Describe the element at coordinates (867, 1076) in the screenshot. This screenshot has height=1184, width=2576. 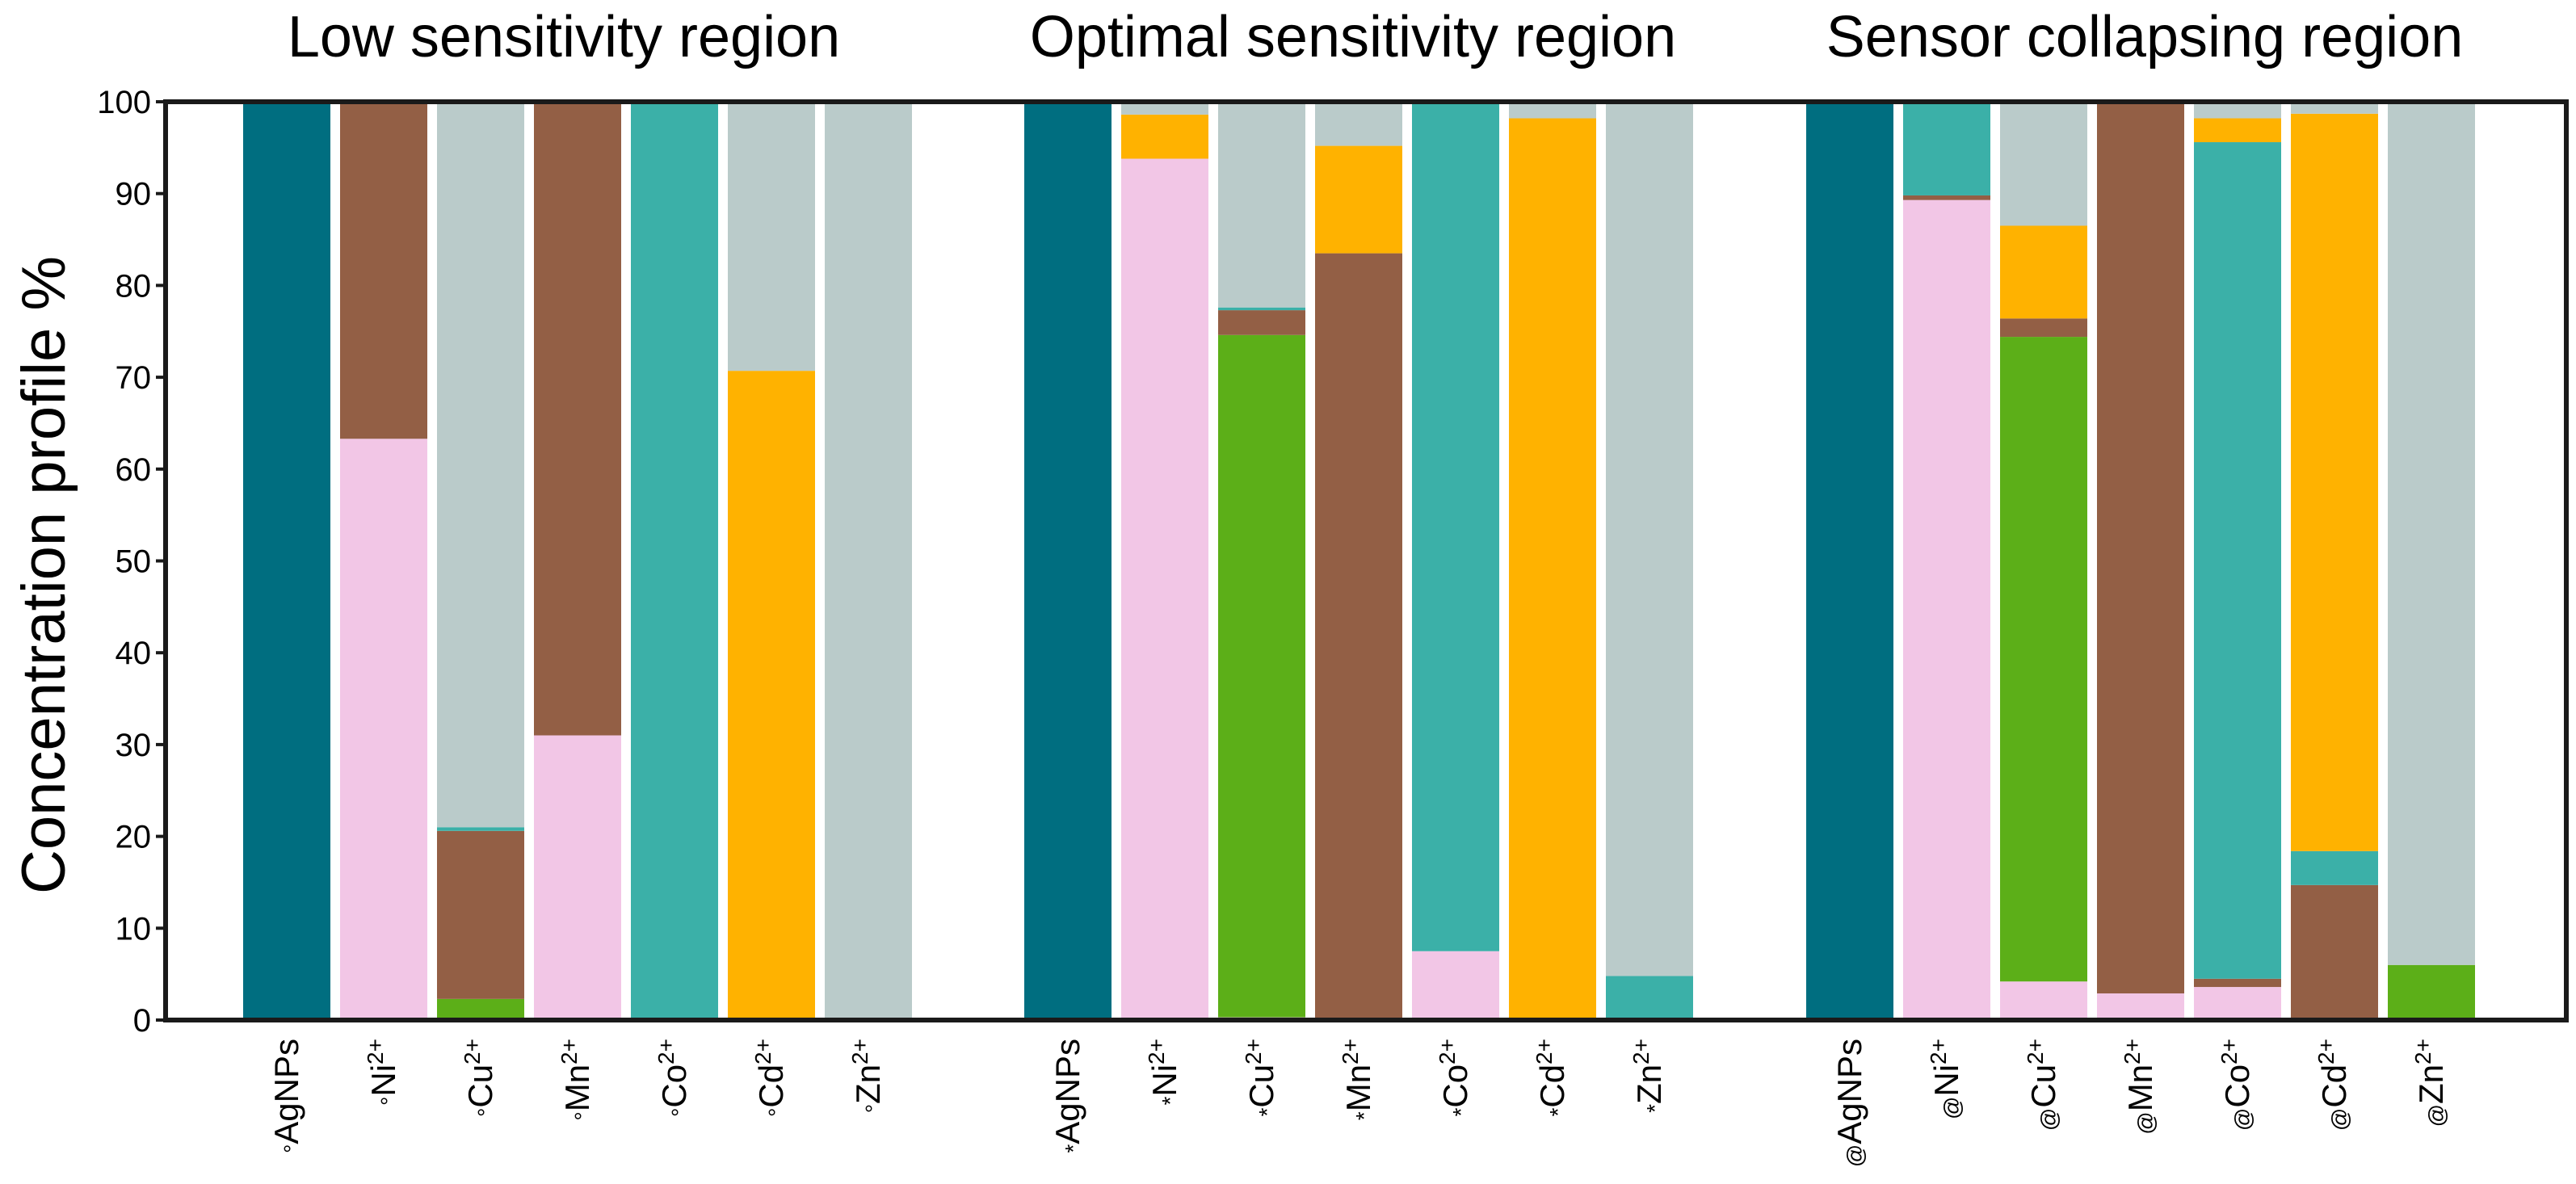
I see `x-tick-label: °Zn2+` at that location.